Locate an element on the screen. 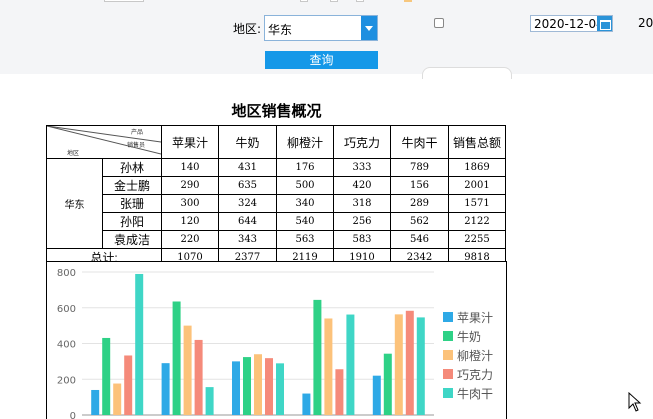 Image resolution: width=653 pixels, height=419 pixels. table-row: 张珊 300 324 340 318 289 1571 is located at coordinates (276, 203).